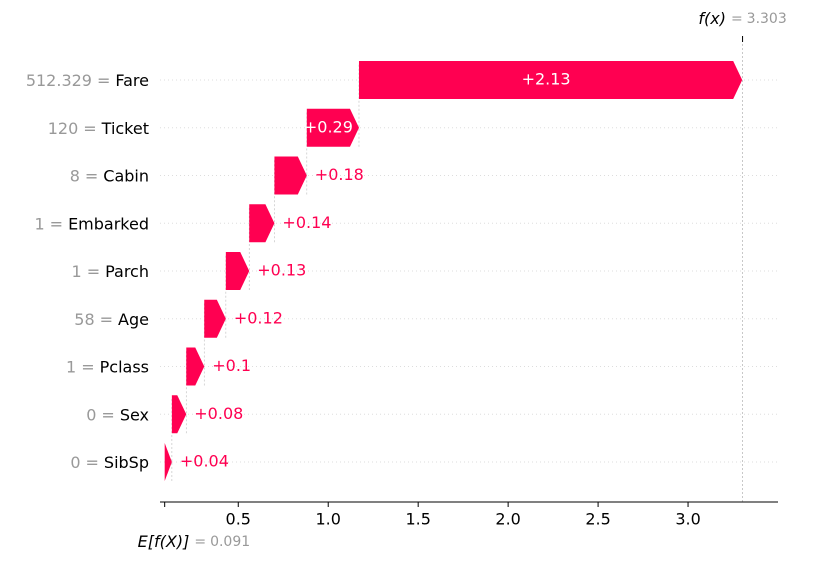  Describe the element at coordinates (507, 519) in the screenshot. I see `x-tick-label: 2.0` at that location.